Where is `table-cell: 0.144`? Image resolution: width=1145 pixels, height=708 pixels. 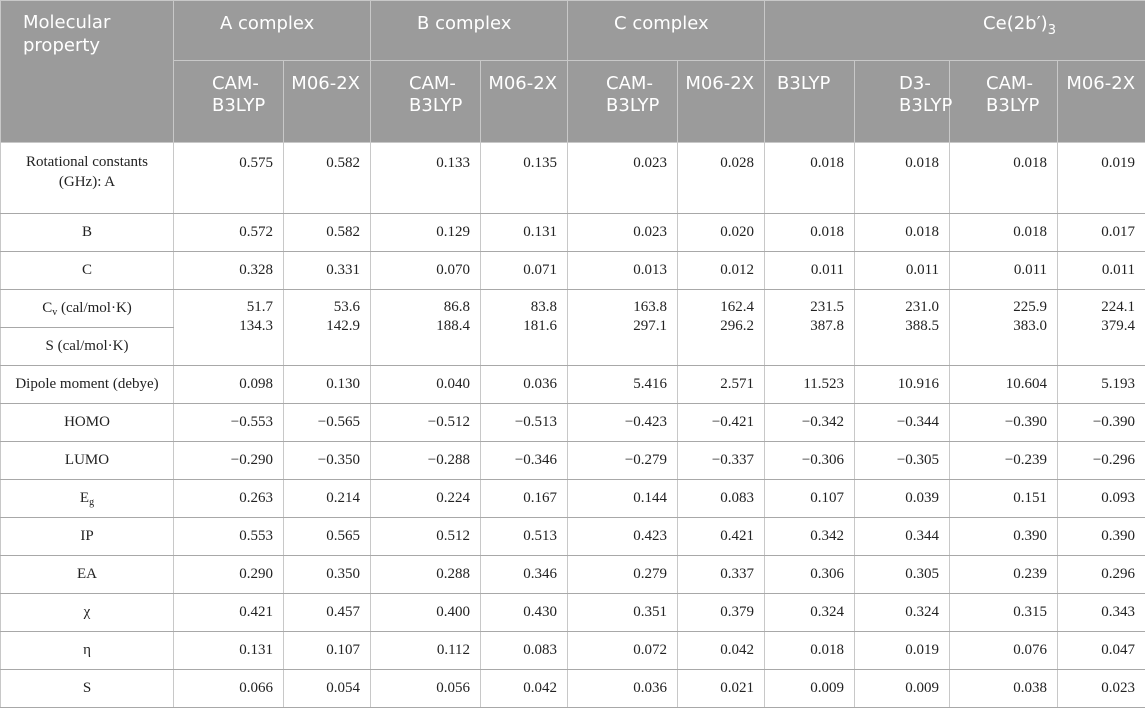 table-cell: 0.144 is located at coordinates (623, 499).